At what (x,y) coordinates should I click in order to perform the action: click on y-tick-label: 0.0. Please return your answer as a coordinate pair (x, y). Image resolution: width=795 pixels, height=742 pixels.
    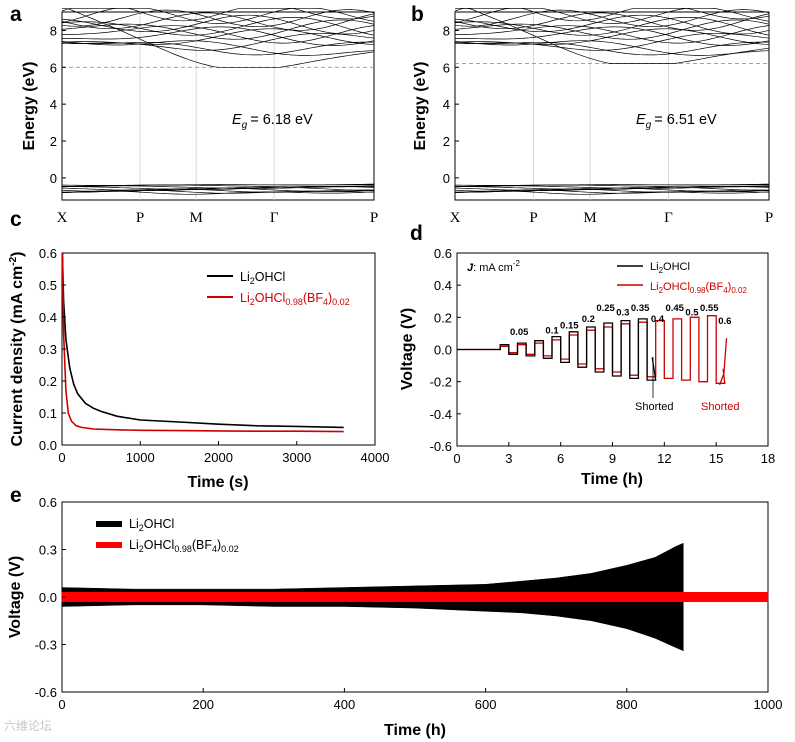
    Looking at the image, I should click on (48, 445).